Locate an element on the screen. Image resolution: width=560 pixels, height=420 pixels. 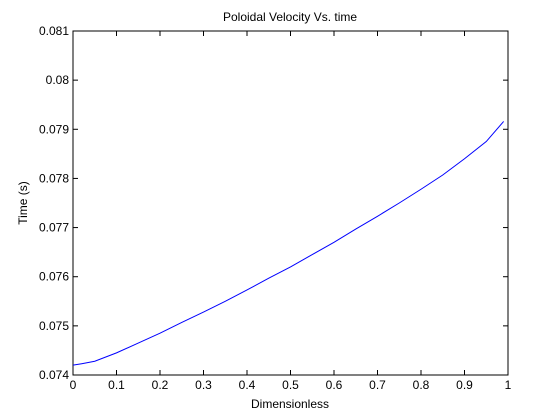
y-tick-label: 0.076 is located at coordinates (54, 277).